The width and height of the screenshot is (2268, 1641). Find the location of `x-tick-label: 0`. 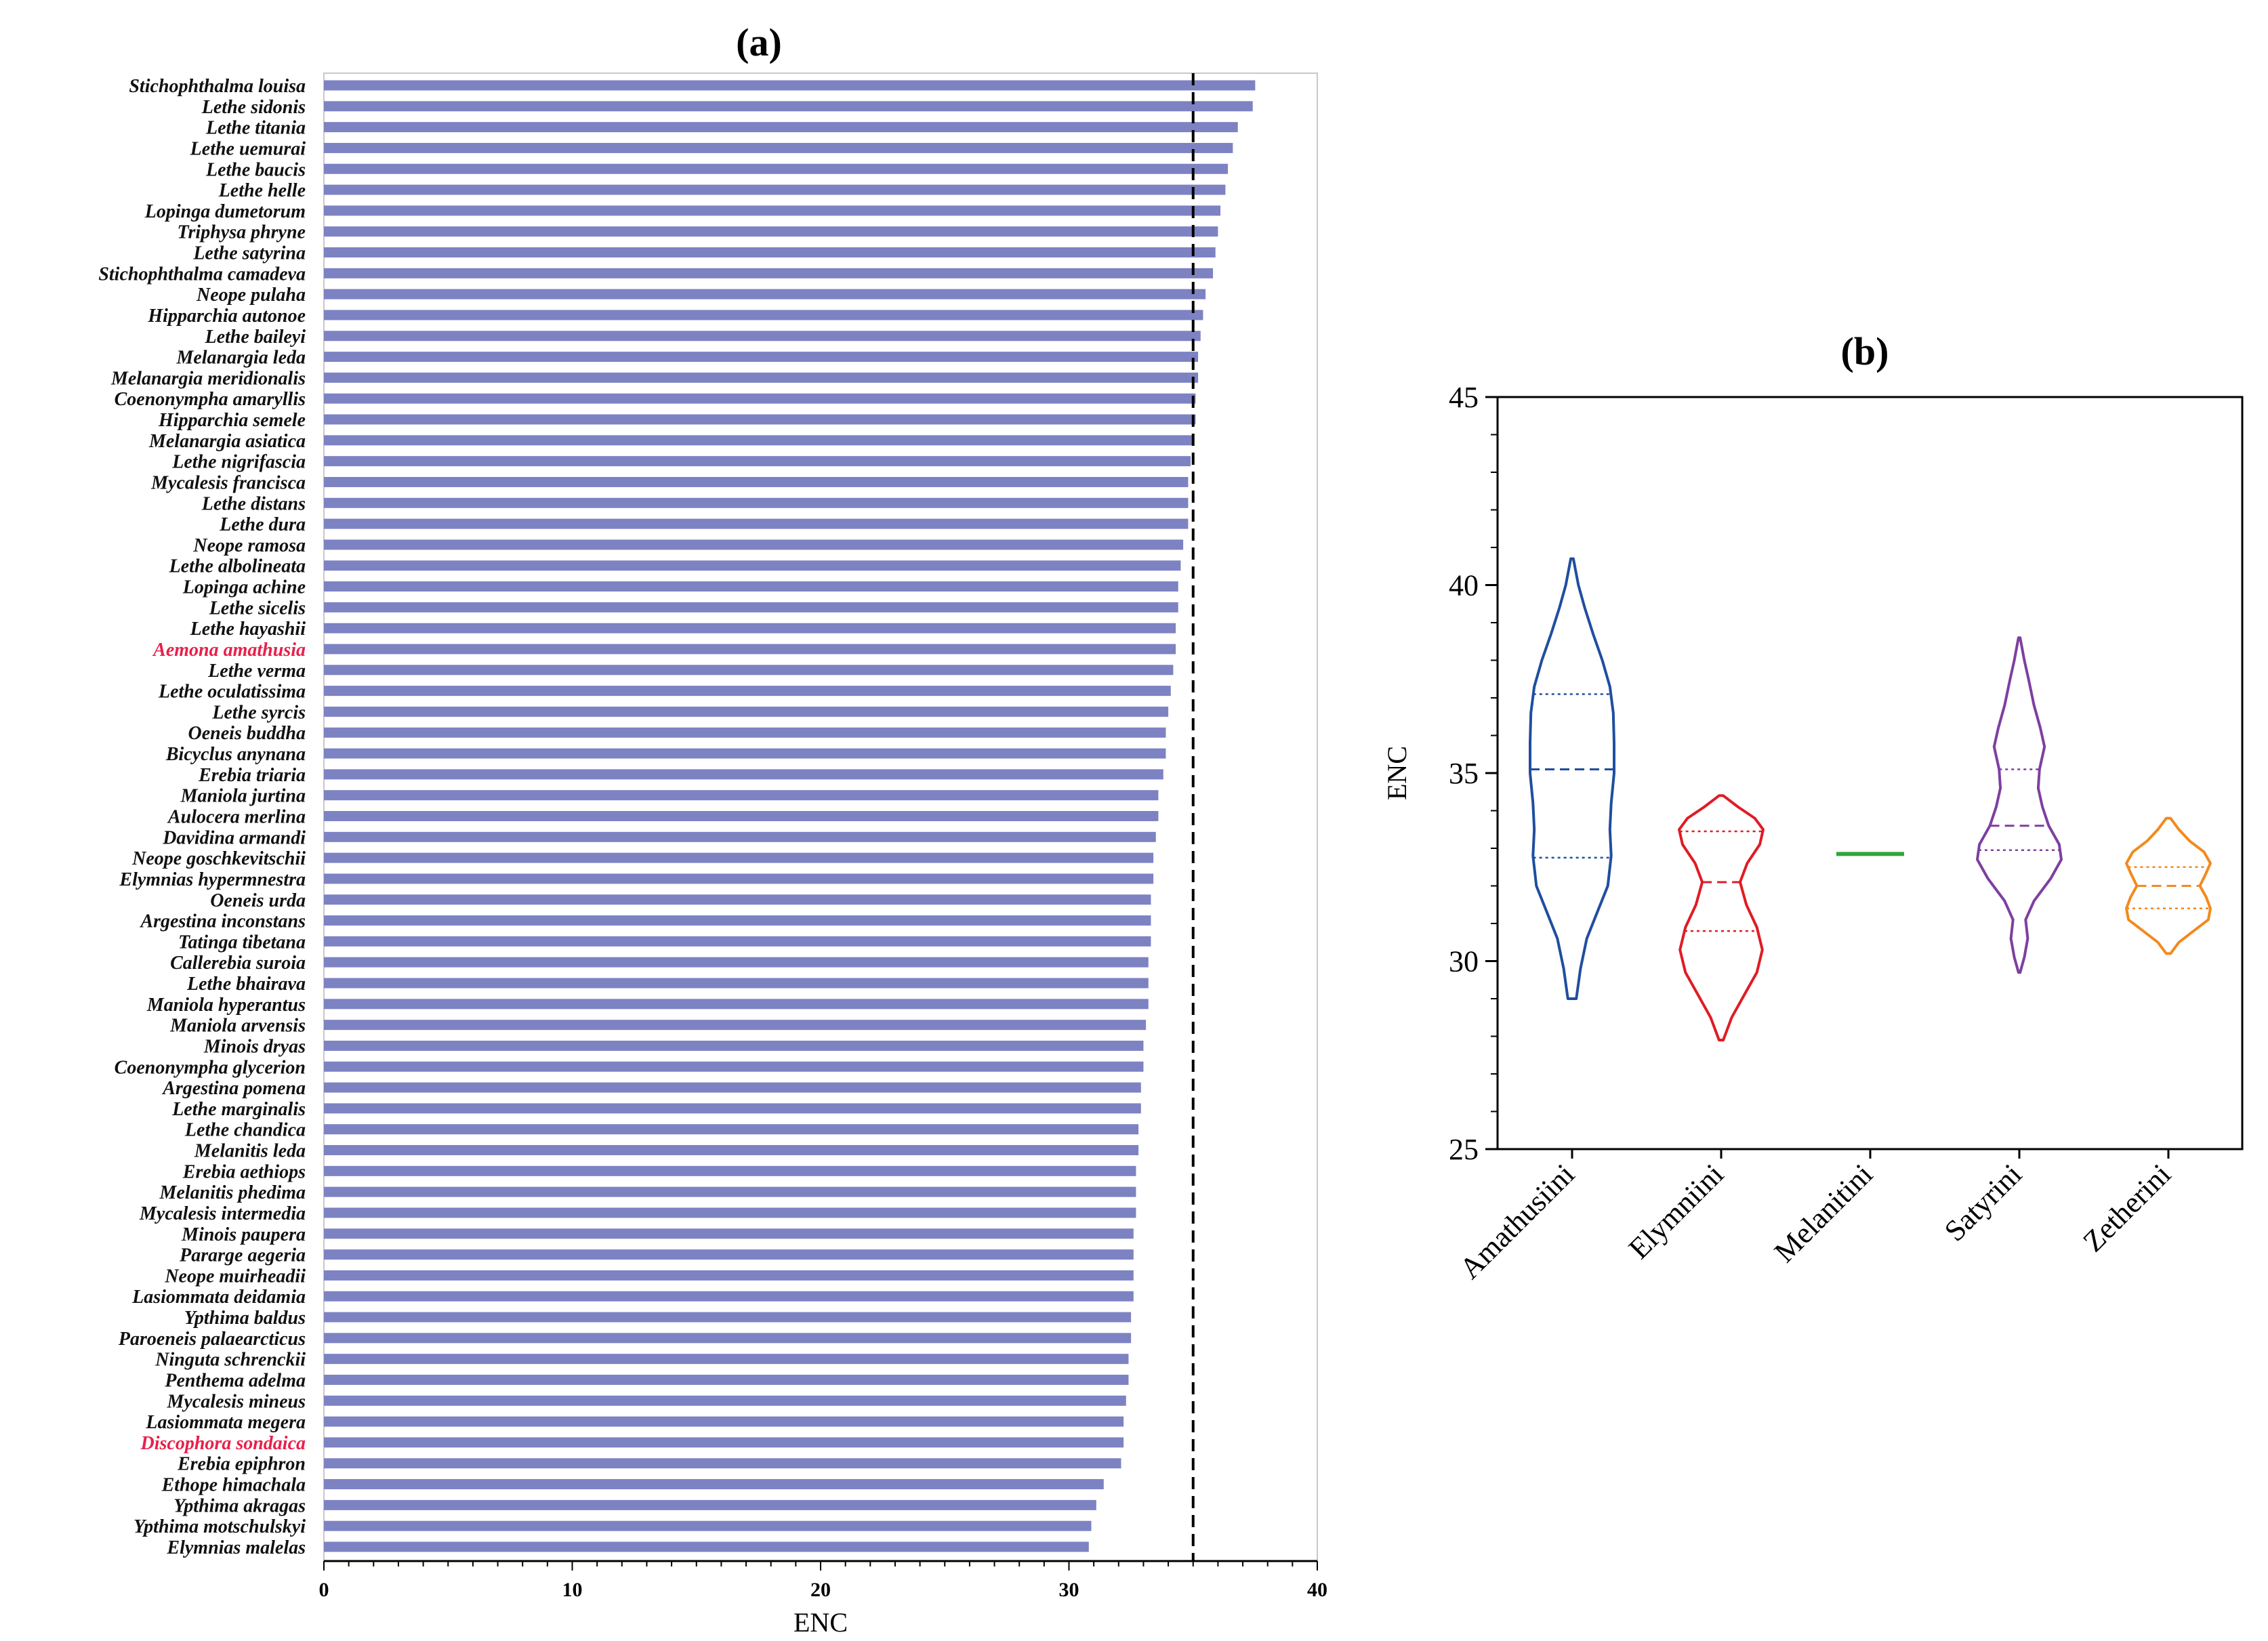

x-tick-label: 0 is located at coordinates (324, 1590).